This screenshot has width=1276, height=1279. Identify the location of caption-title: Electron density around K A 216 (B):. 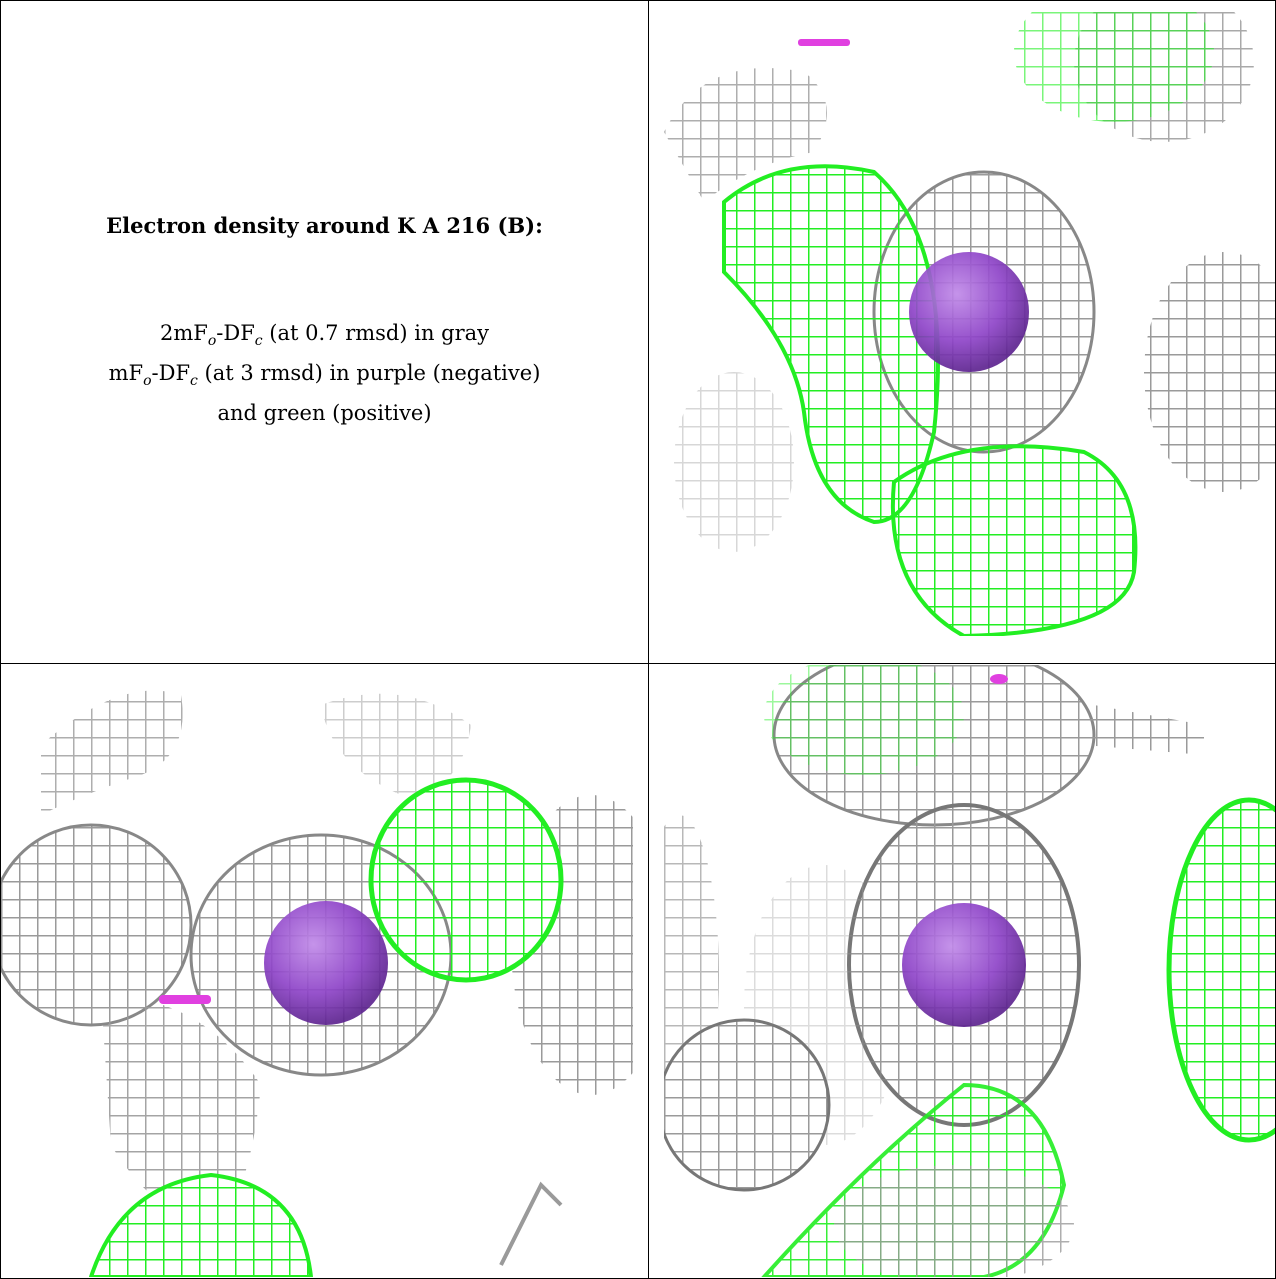
(324, 225).